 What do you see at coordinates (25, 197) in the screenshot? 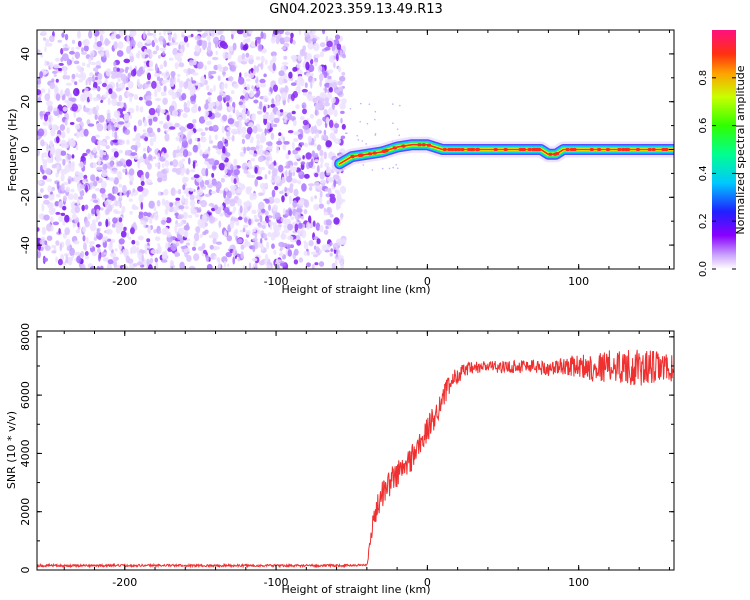
I see `y-tick-label: -20` at bounding box center [25, 197].